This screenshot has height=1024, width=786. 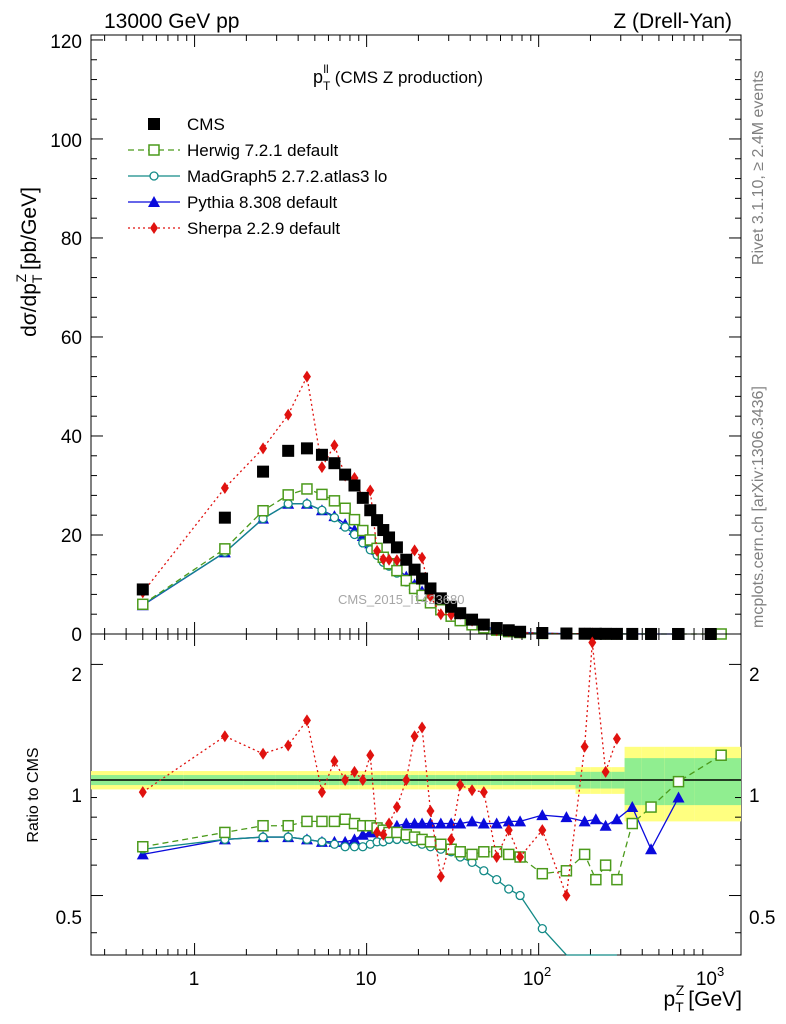 I want to click on plot-title-sub: T, so click(x=327, y=86).